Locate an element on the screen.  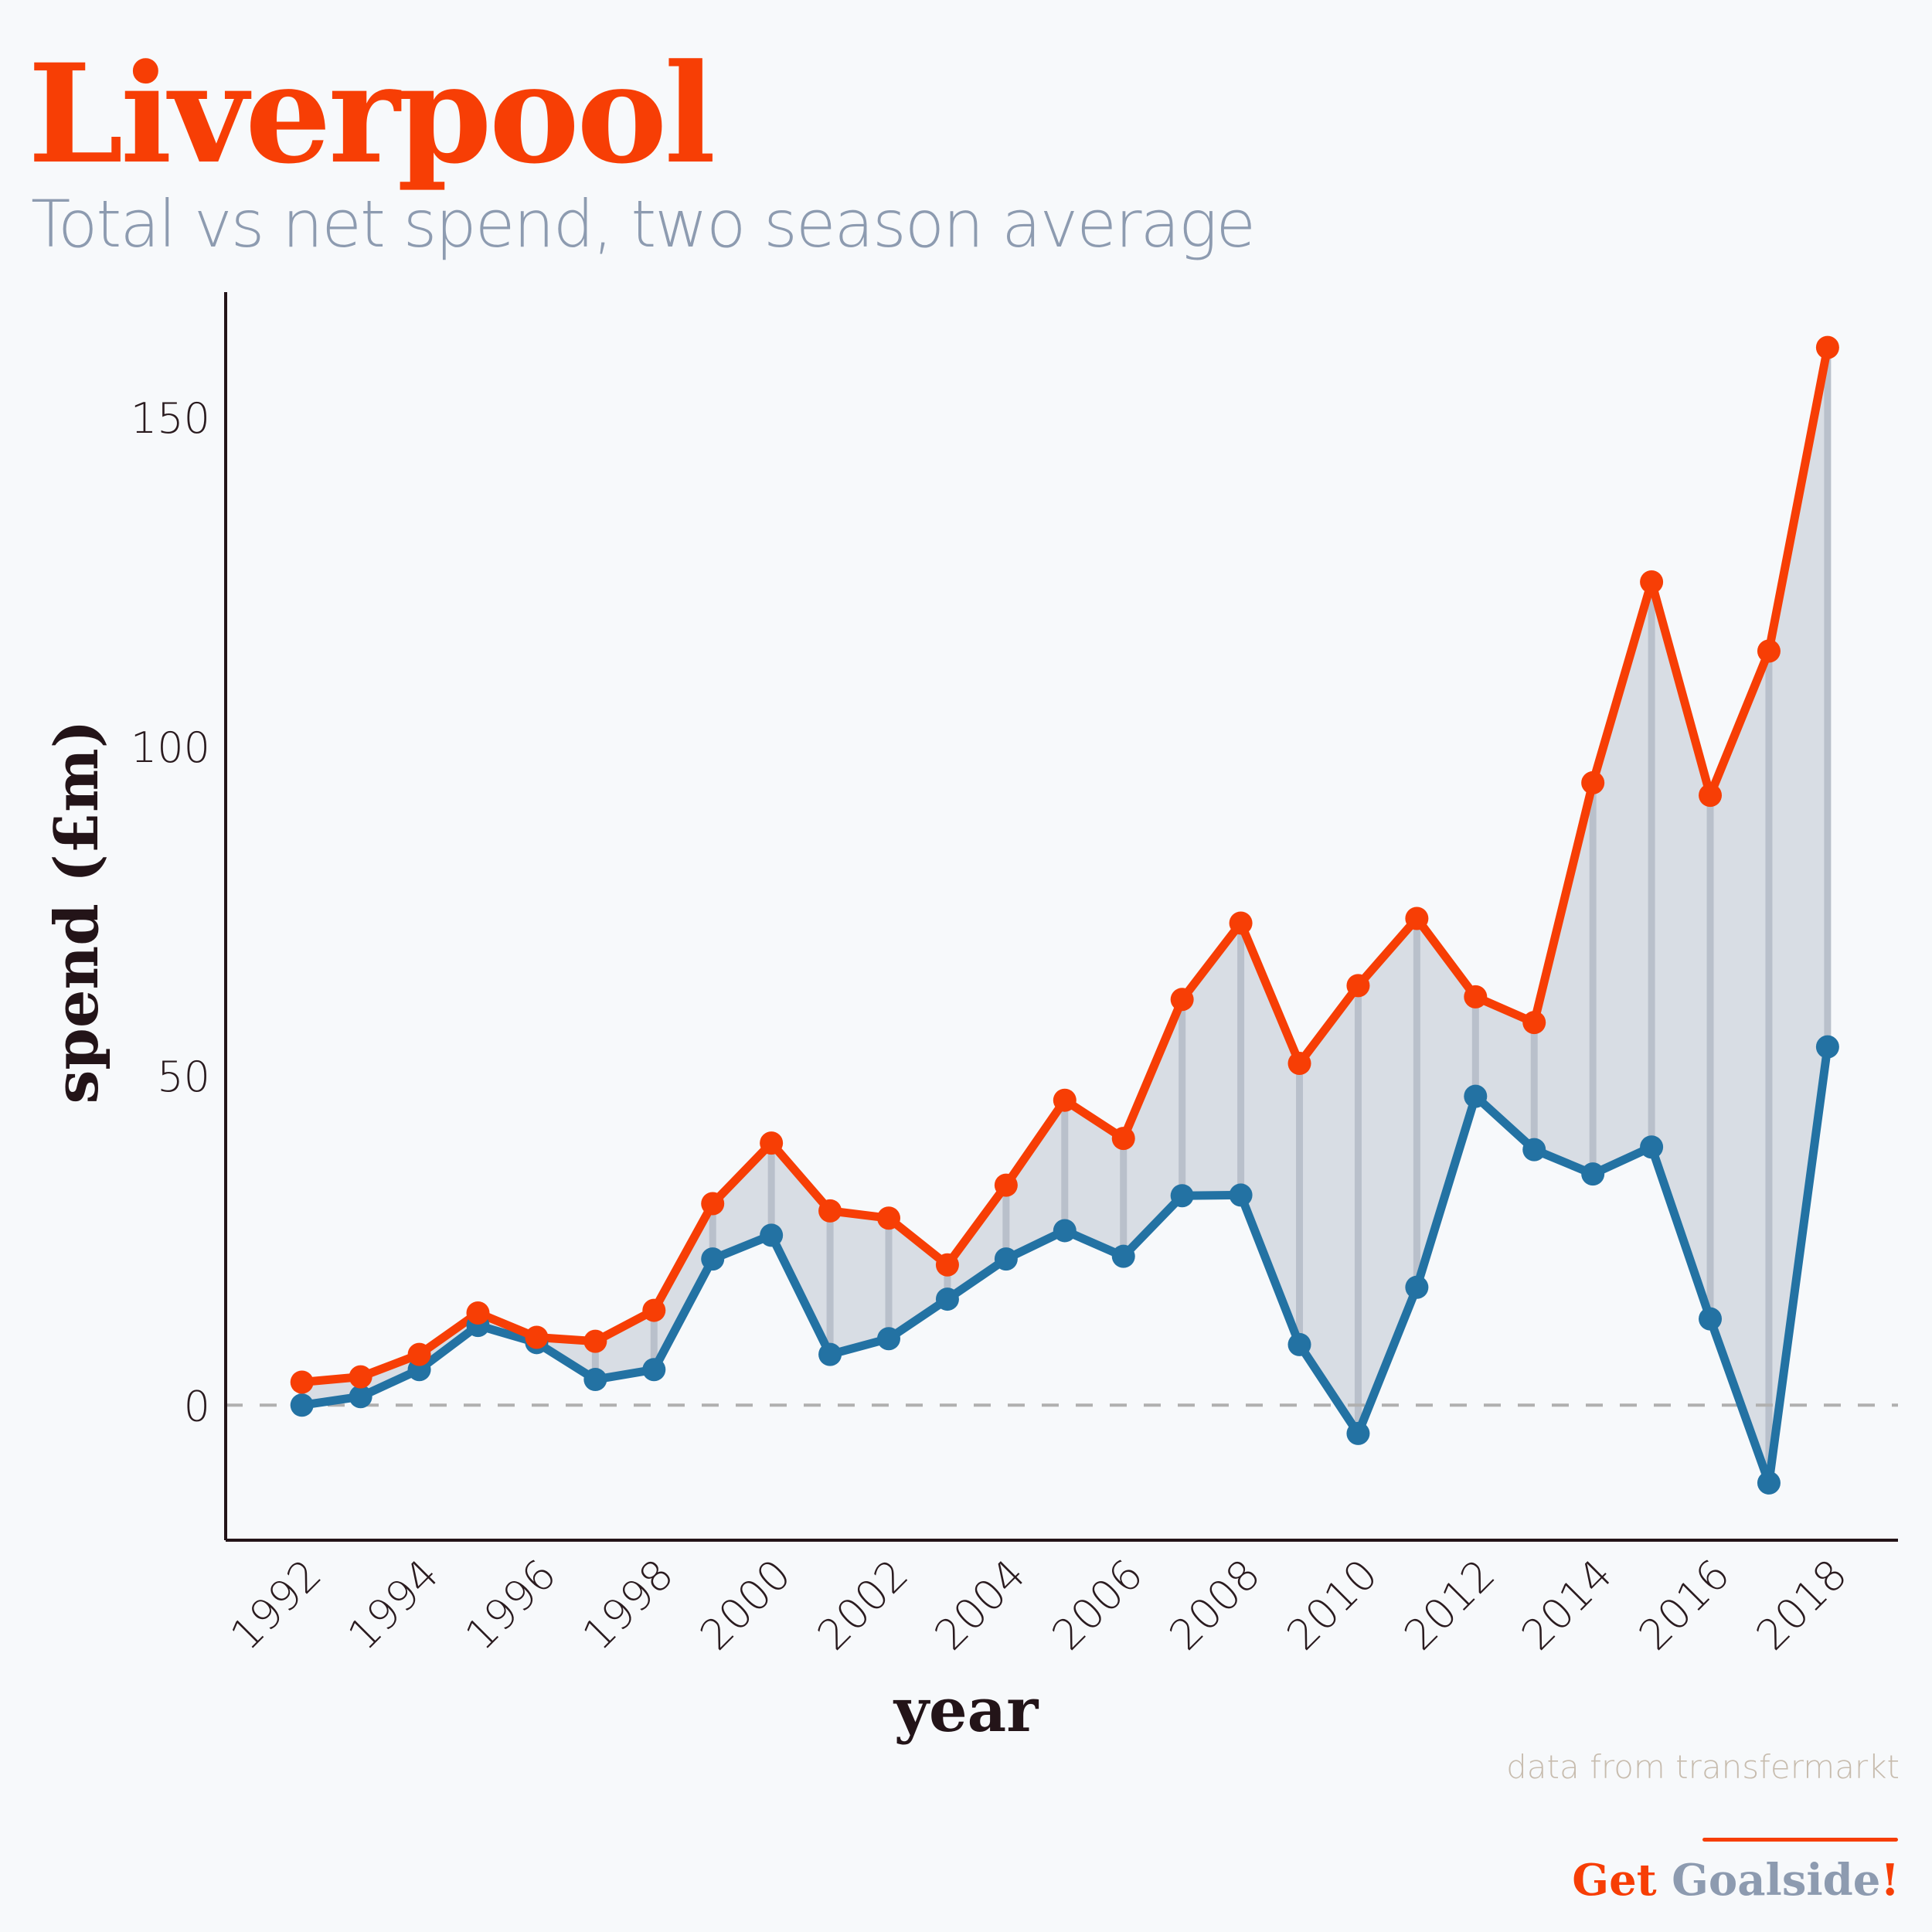
y-tick-label: 50 is located at coordinates (184, 1077).